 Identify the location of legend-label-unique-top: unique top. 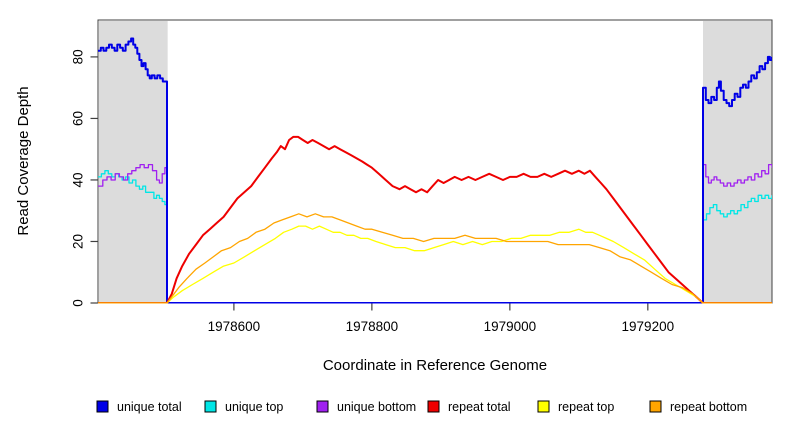
(254, 407).